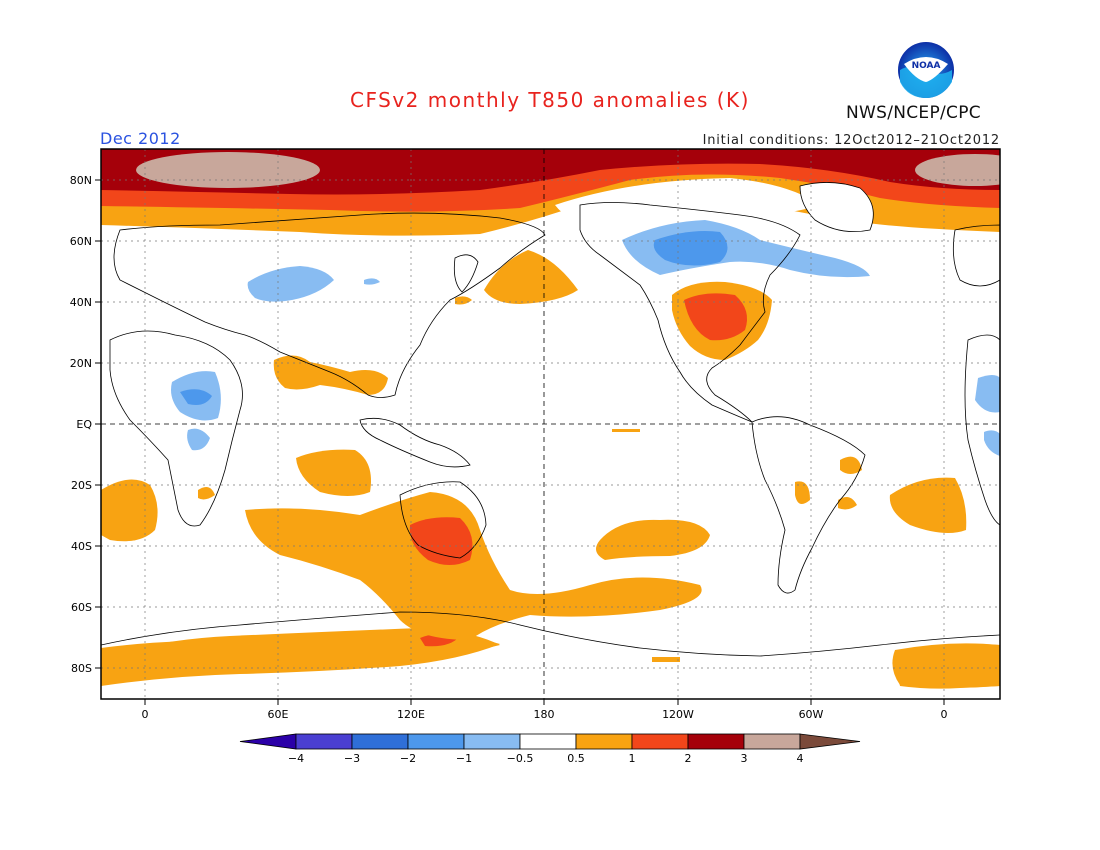  What do you see at coordinates (81, 363) in the screenshot?
I see `lat-label: 20N` at bounding box center [81, 363].